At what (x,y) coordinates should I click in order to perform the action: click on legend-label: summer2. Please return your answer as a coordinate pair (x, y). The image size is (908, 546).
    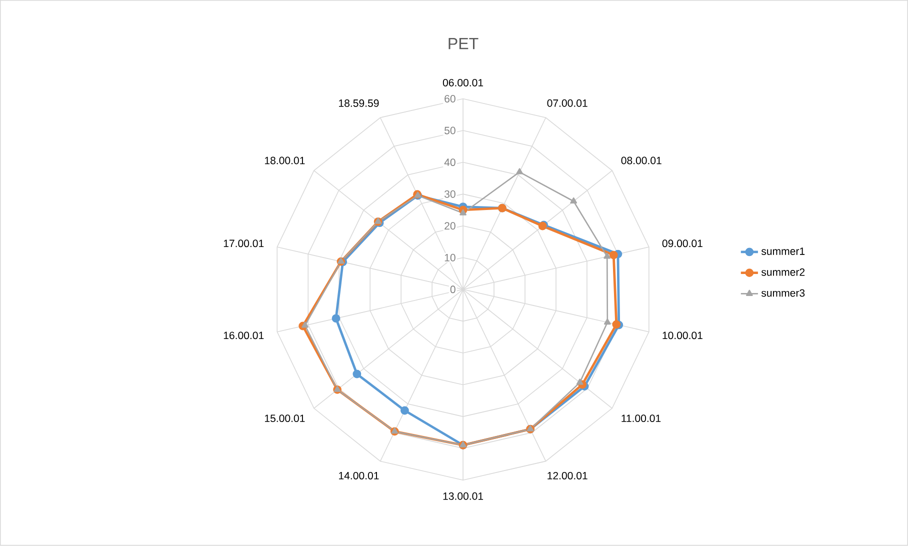
    Looking at the image, I should click on (783, 272).